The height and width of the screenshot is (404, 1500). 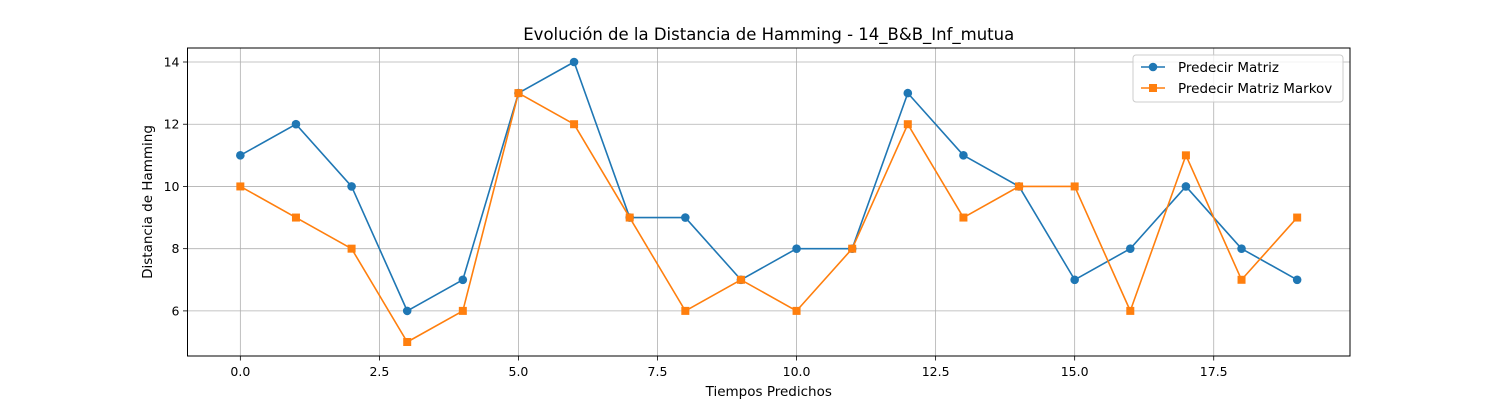 I want to click on legend-box, so click(x=1238, y=78).